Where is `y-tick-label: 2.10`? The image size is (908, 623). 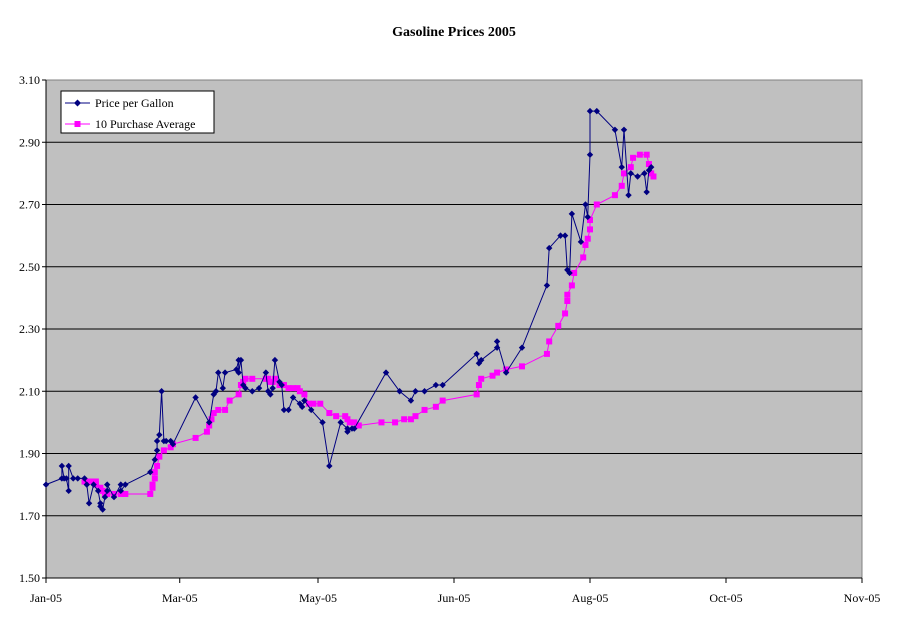 y-tick-label: 2.10 is located at coordinates (29, 391).